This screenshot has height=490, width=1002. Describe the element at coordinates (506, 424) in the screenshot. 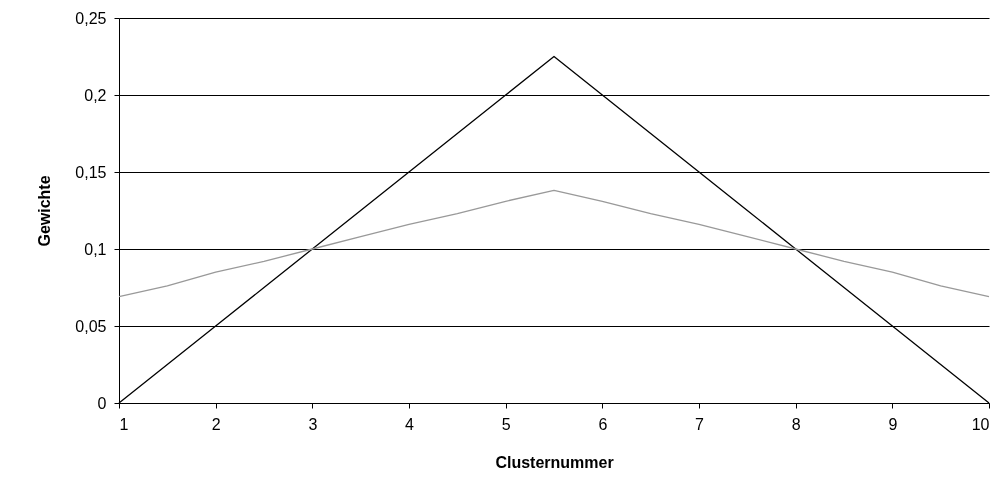

I see `x-tick-label: 5` at that location.